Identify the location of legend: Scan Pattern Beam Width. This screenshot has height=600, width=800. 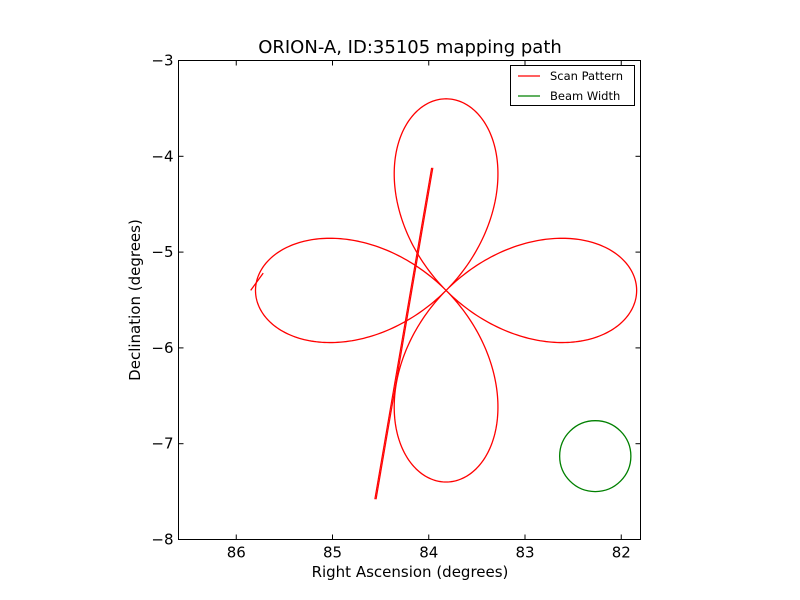
(572, 85).